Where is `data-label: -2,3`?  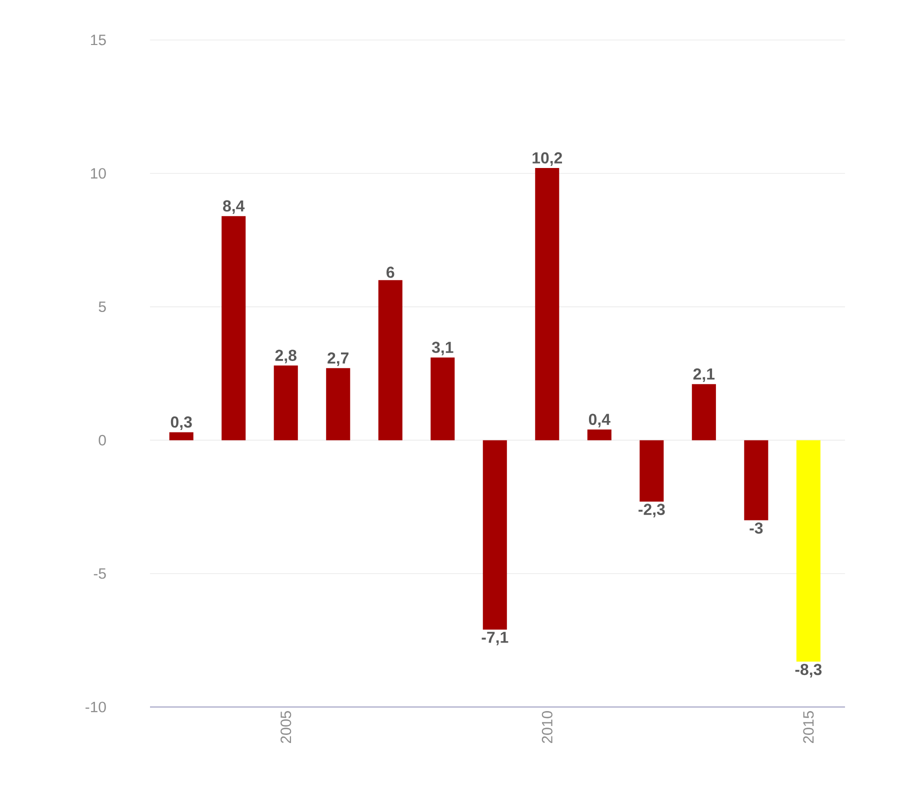
data-label: -2,3 is located at coordinates (651, 511).